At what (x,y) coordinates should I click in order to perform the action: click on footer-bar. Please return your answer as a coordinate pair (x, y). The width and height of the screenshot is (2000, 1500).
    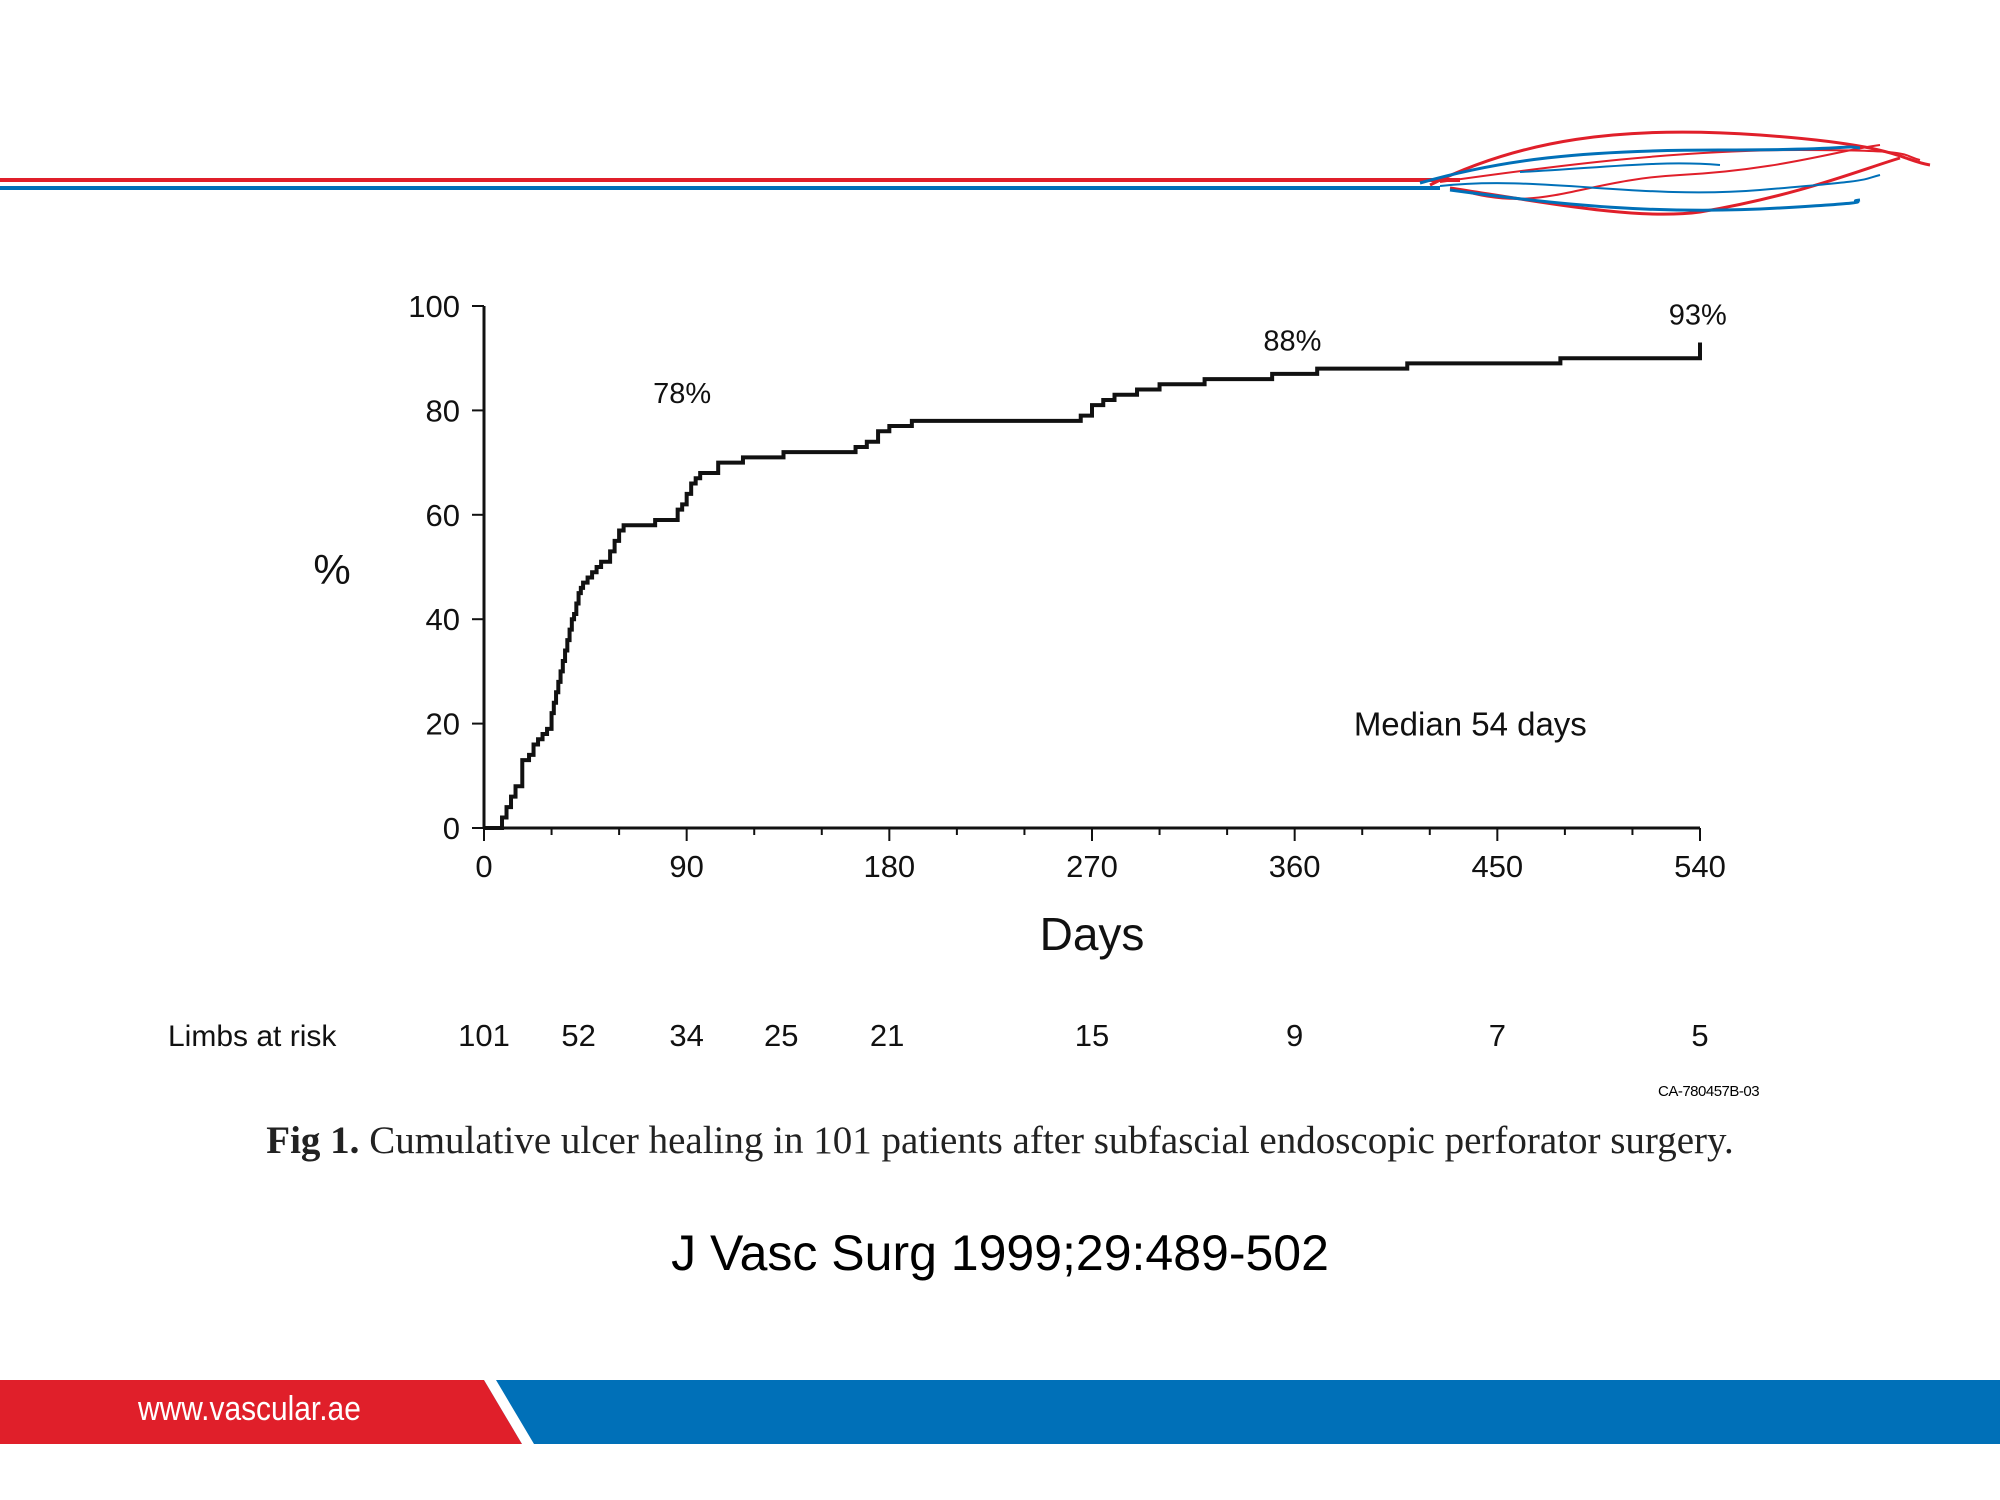
    Looking at the image, I should click on (1000, 1412).